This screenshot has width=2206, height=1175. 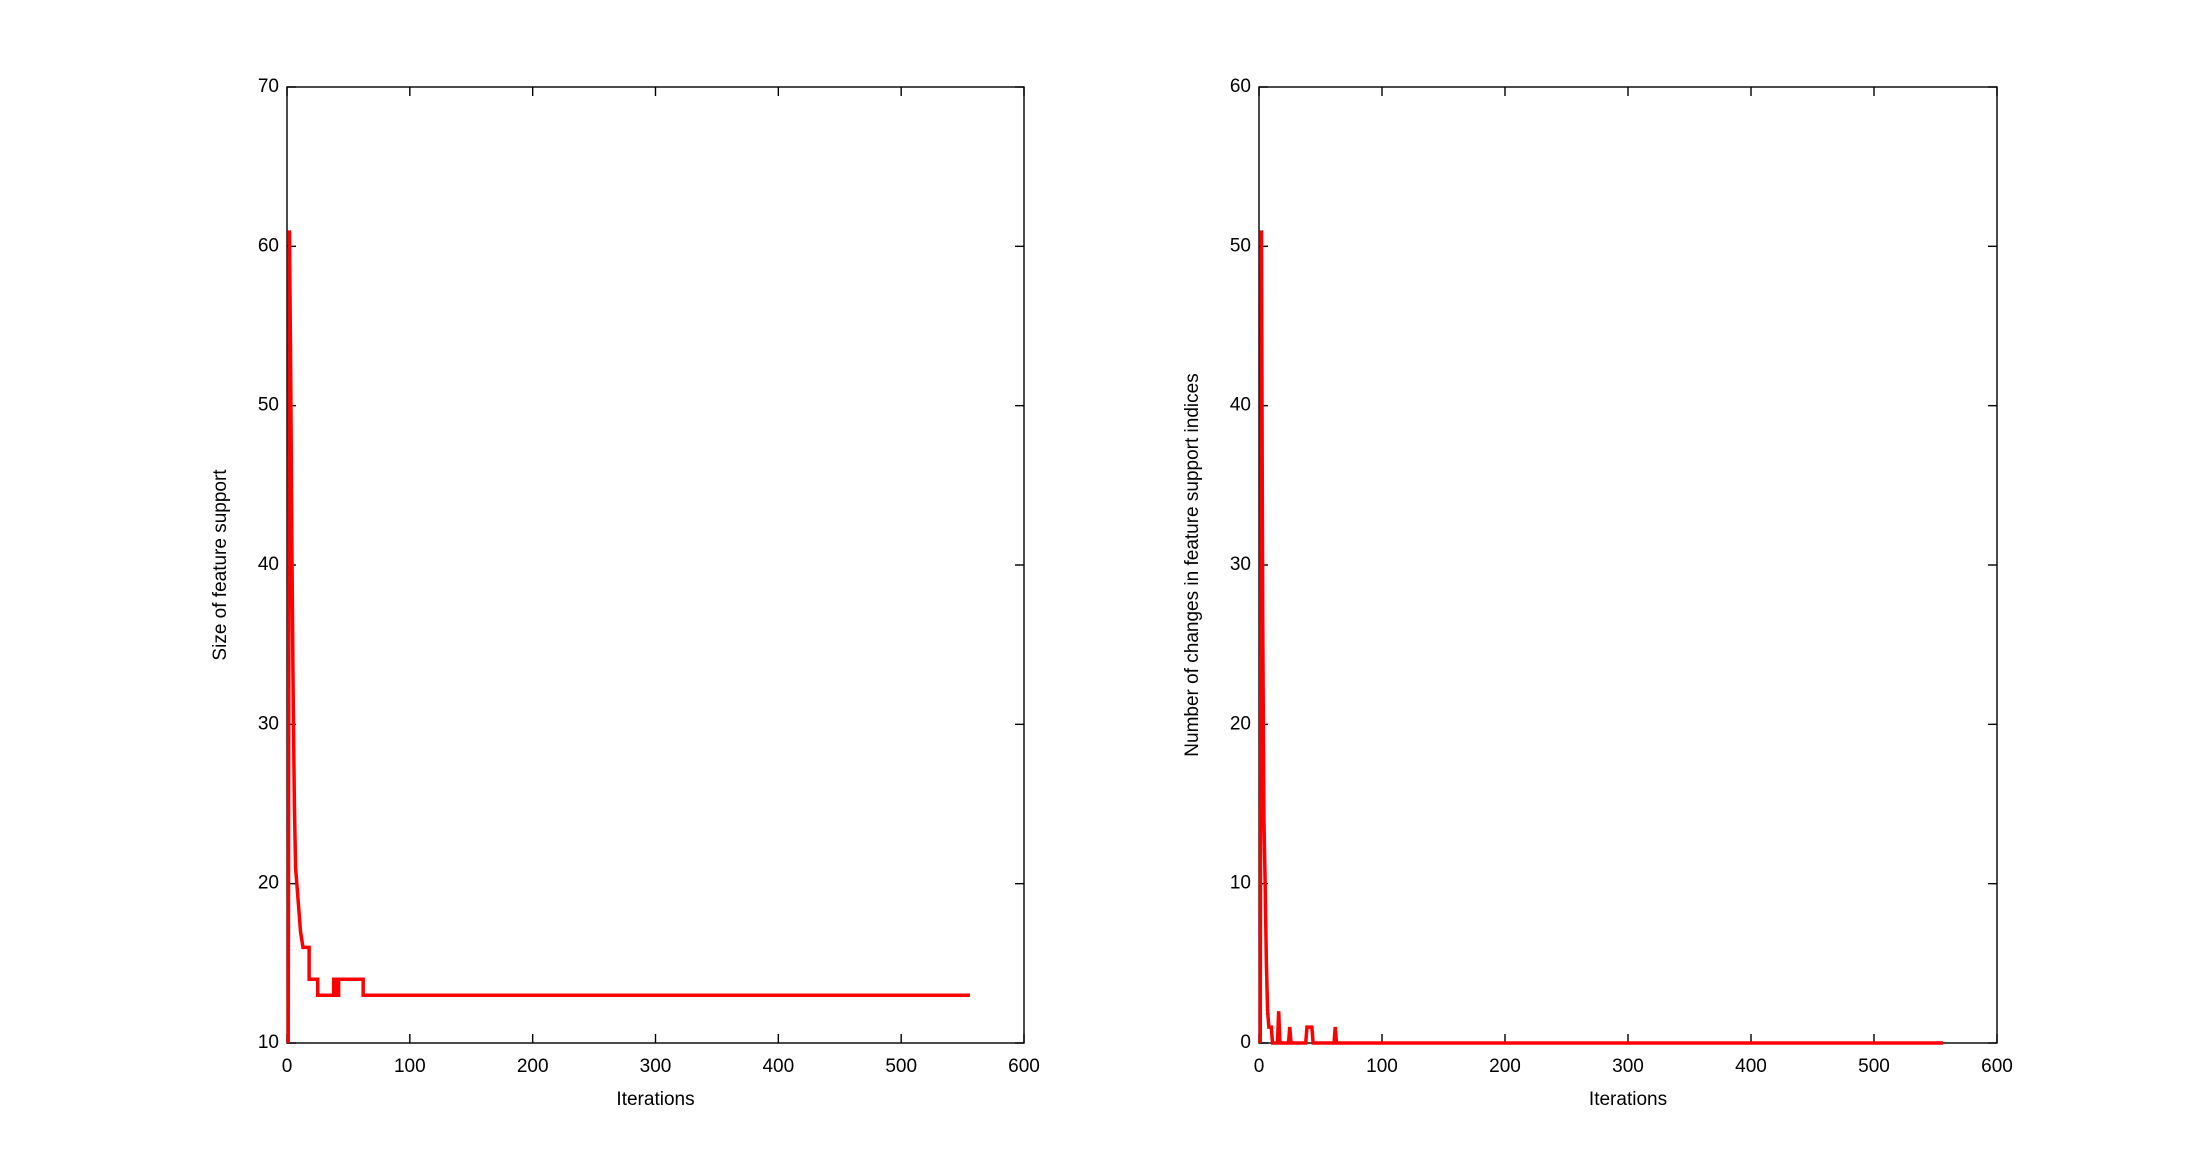 I want to click on y-axis-label: Size of feature support, so click(x=220, y=565).